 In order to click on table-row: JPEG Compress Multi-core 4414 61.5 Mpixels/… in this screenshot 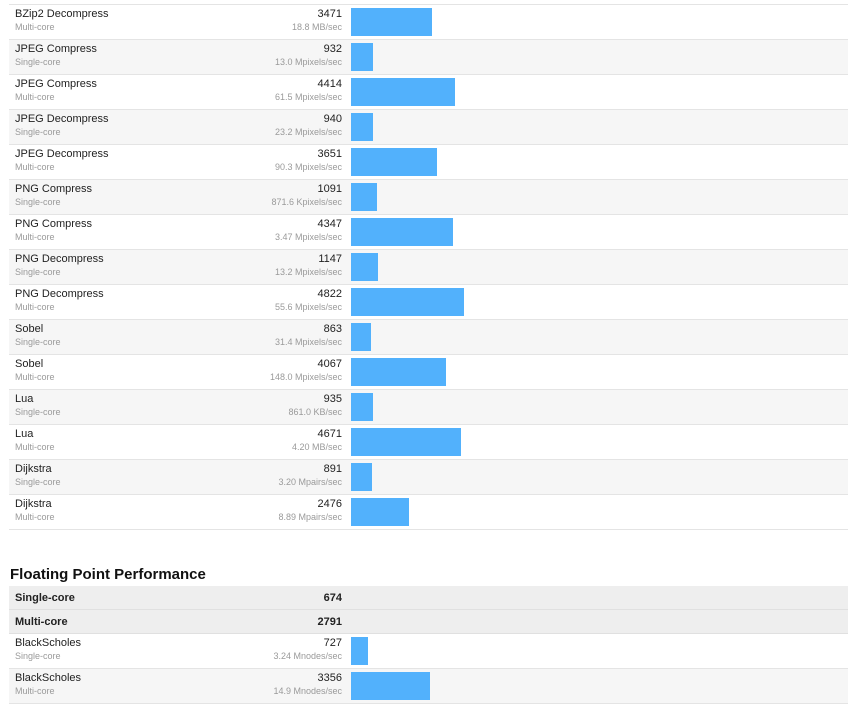, I will do `click(428, 92)`.